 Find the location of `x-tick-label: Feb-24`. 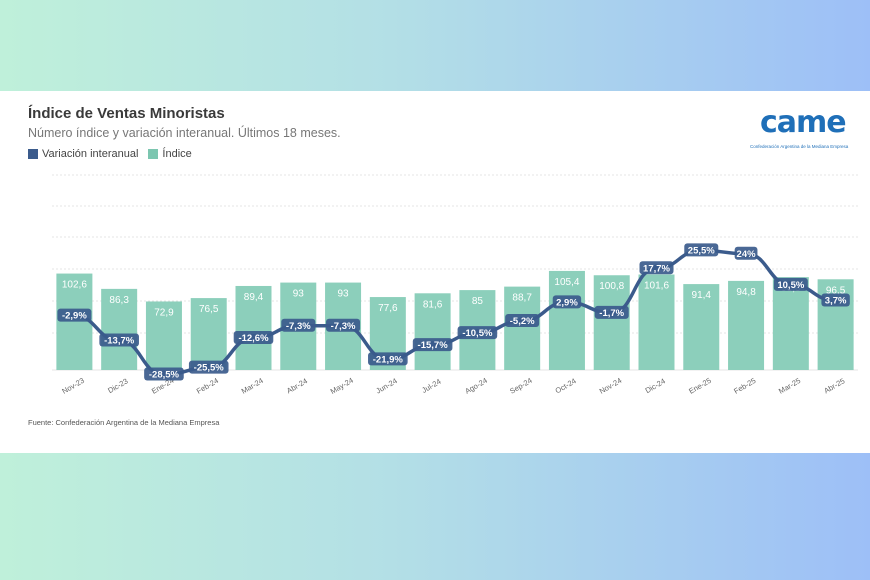

x-tick-label: Feb-24 is located at coordinates (207, 386).